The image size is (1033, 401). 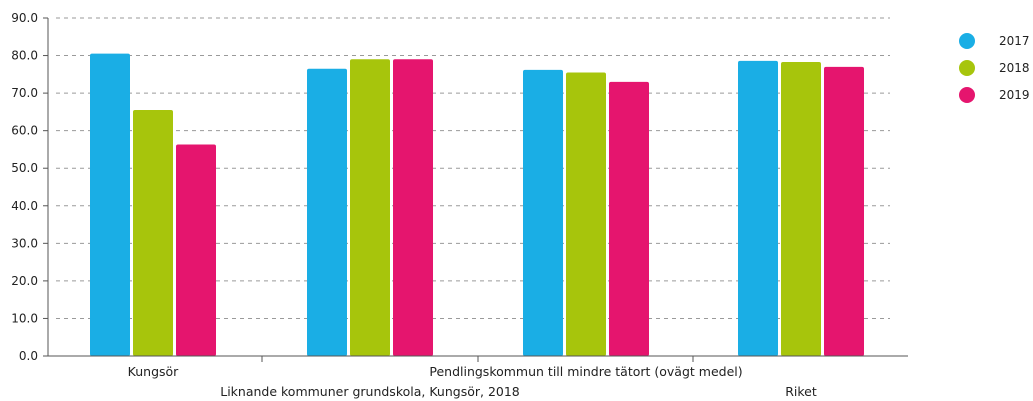 What do you see at coordinates (24, 243) in the screenshot?
I see `y-tick-label: 30.0` at bounding box center [24, 243].